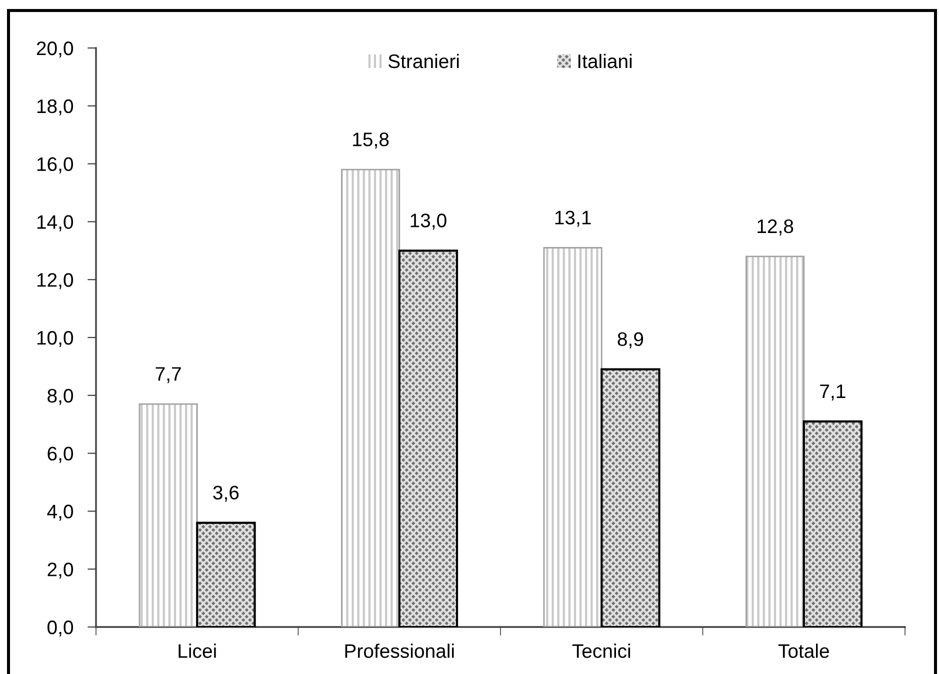  What do you see at coordinates (601, 651) in the screenshot?
I see `x-tick-label: Tecnici` at bounding box center [601, 651].